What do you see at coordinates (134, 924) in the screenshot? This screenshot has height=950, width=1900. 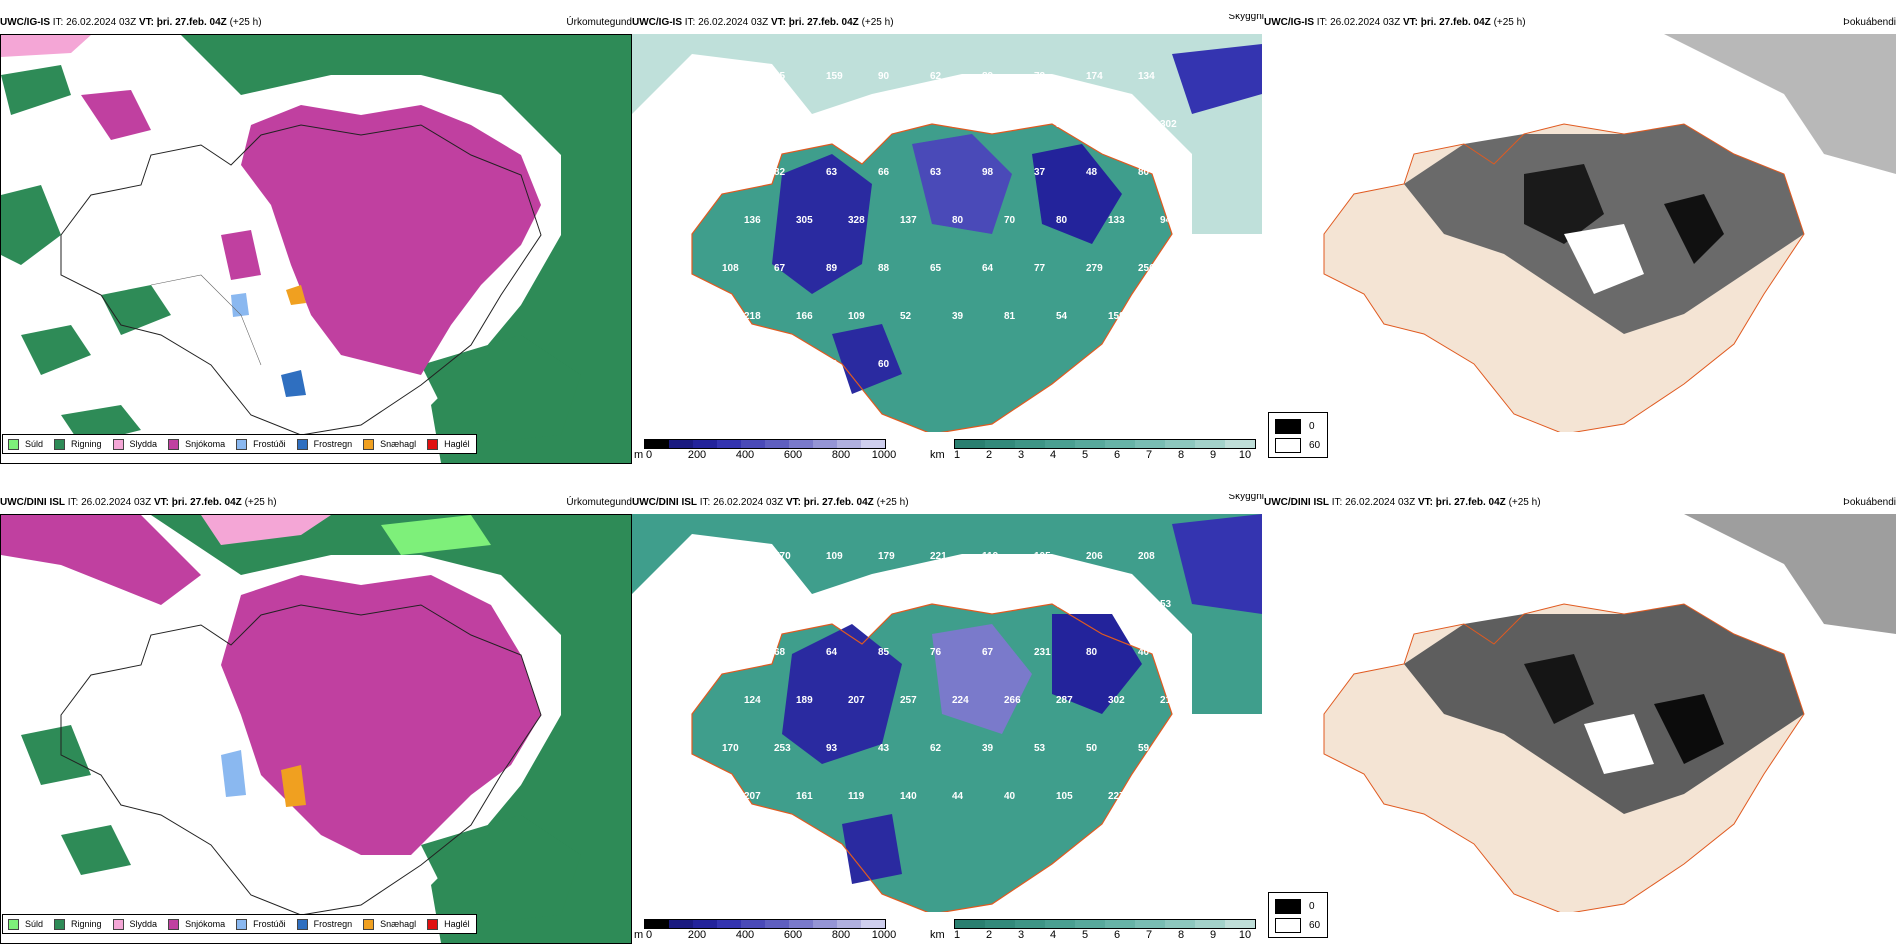 I see `legend-item: Slydda` at bounding box center [134, 924].